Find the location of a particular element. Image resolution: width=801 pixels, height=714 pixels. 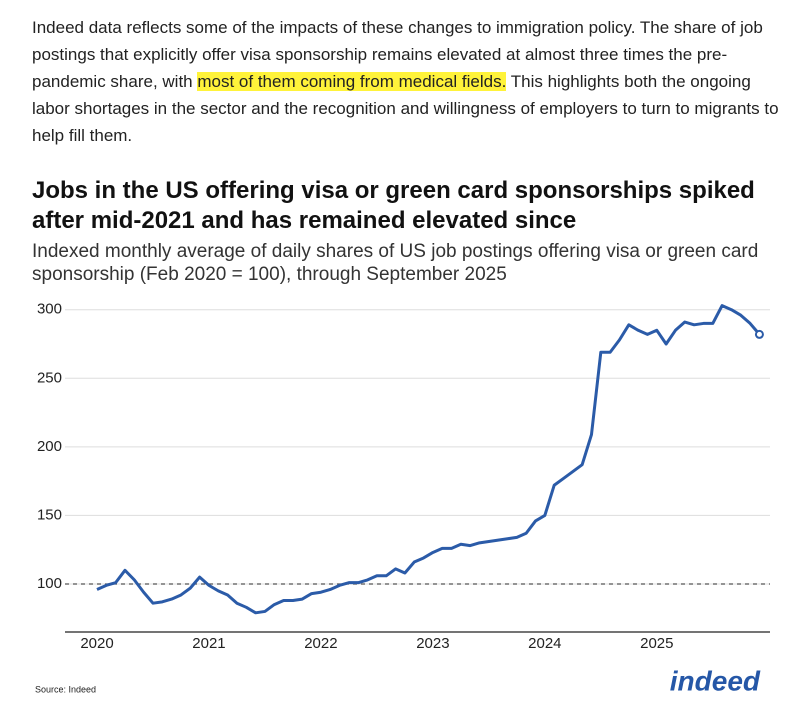

x-tick-label: 2021 is located at coordinates (208, 643).